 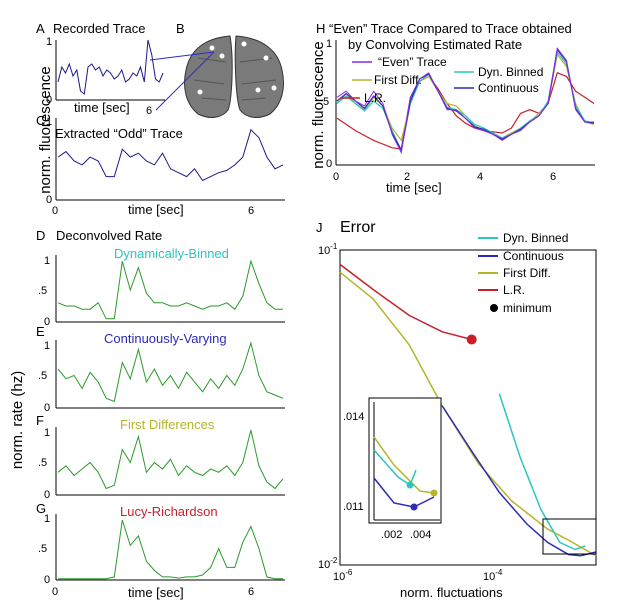 I want to click on legend-j-lr-label: L.R., so click(x=514, y=290).